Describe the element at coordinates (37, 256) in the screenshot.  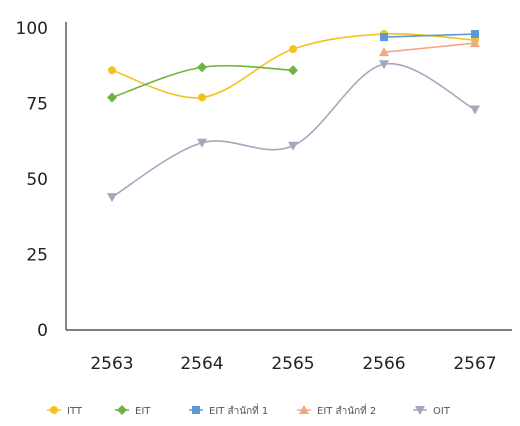
I see `y-tick-label: 25` at that location.